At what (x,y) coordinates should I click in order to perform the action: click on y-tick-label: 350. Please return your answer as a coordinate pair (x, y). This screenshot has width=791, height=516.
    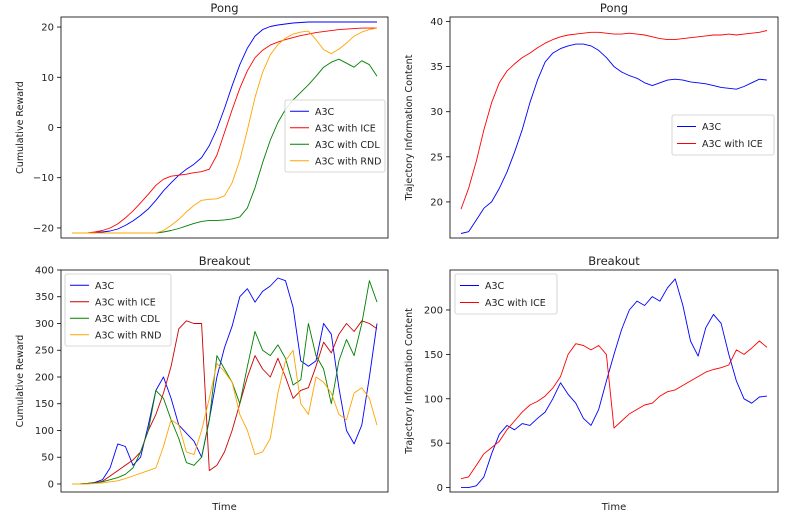
    Looking at the image, I should click on (44, 297).